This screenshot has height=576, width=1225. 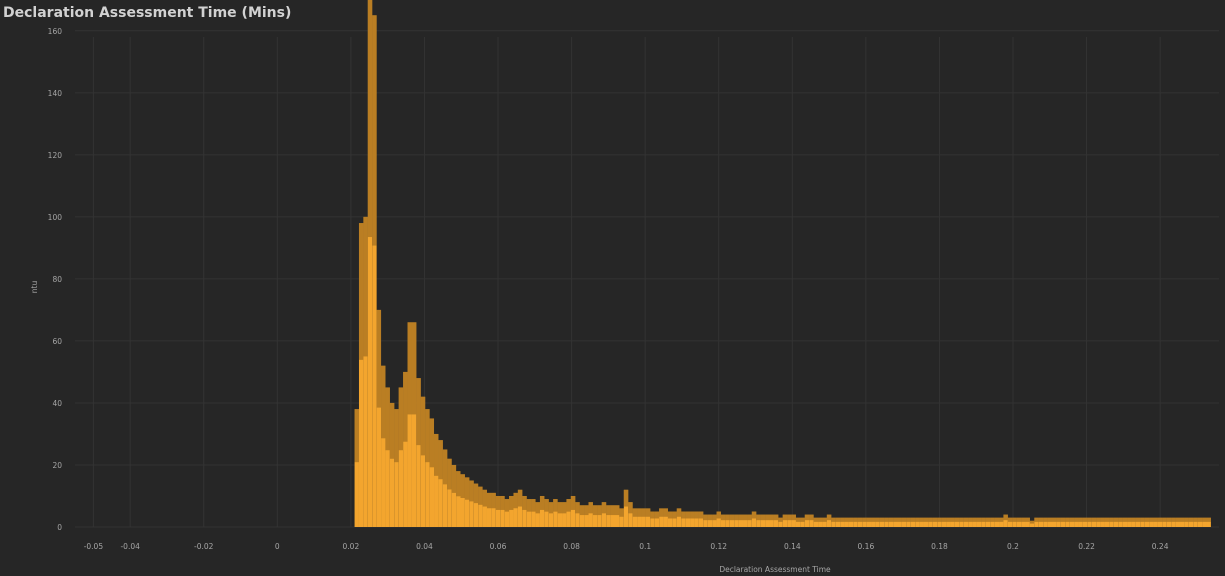 What do you see at coordinates (94, 546) in the screenshot?
I see `x-tick-label: -0.05` at bounding box center [94, 546].